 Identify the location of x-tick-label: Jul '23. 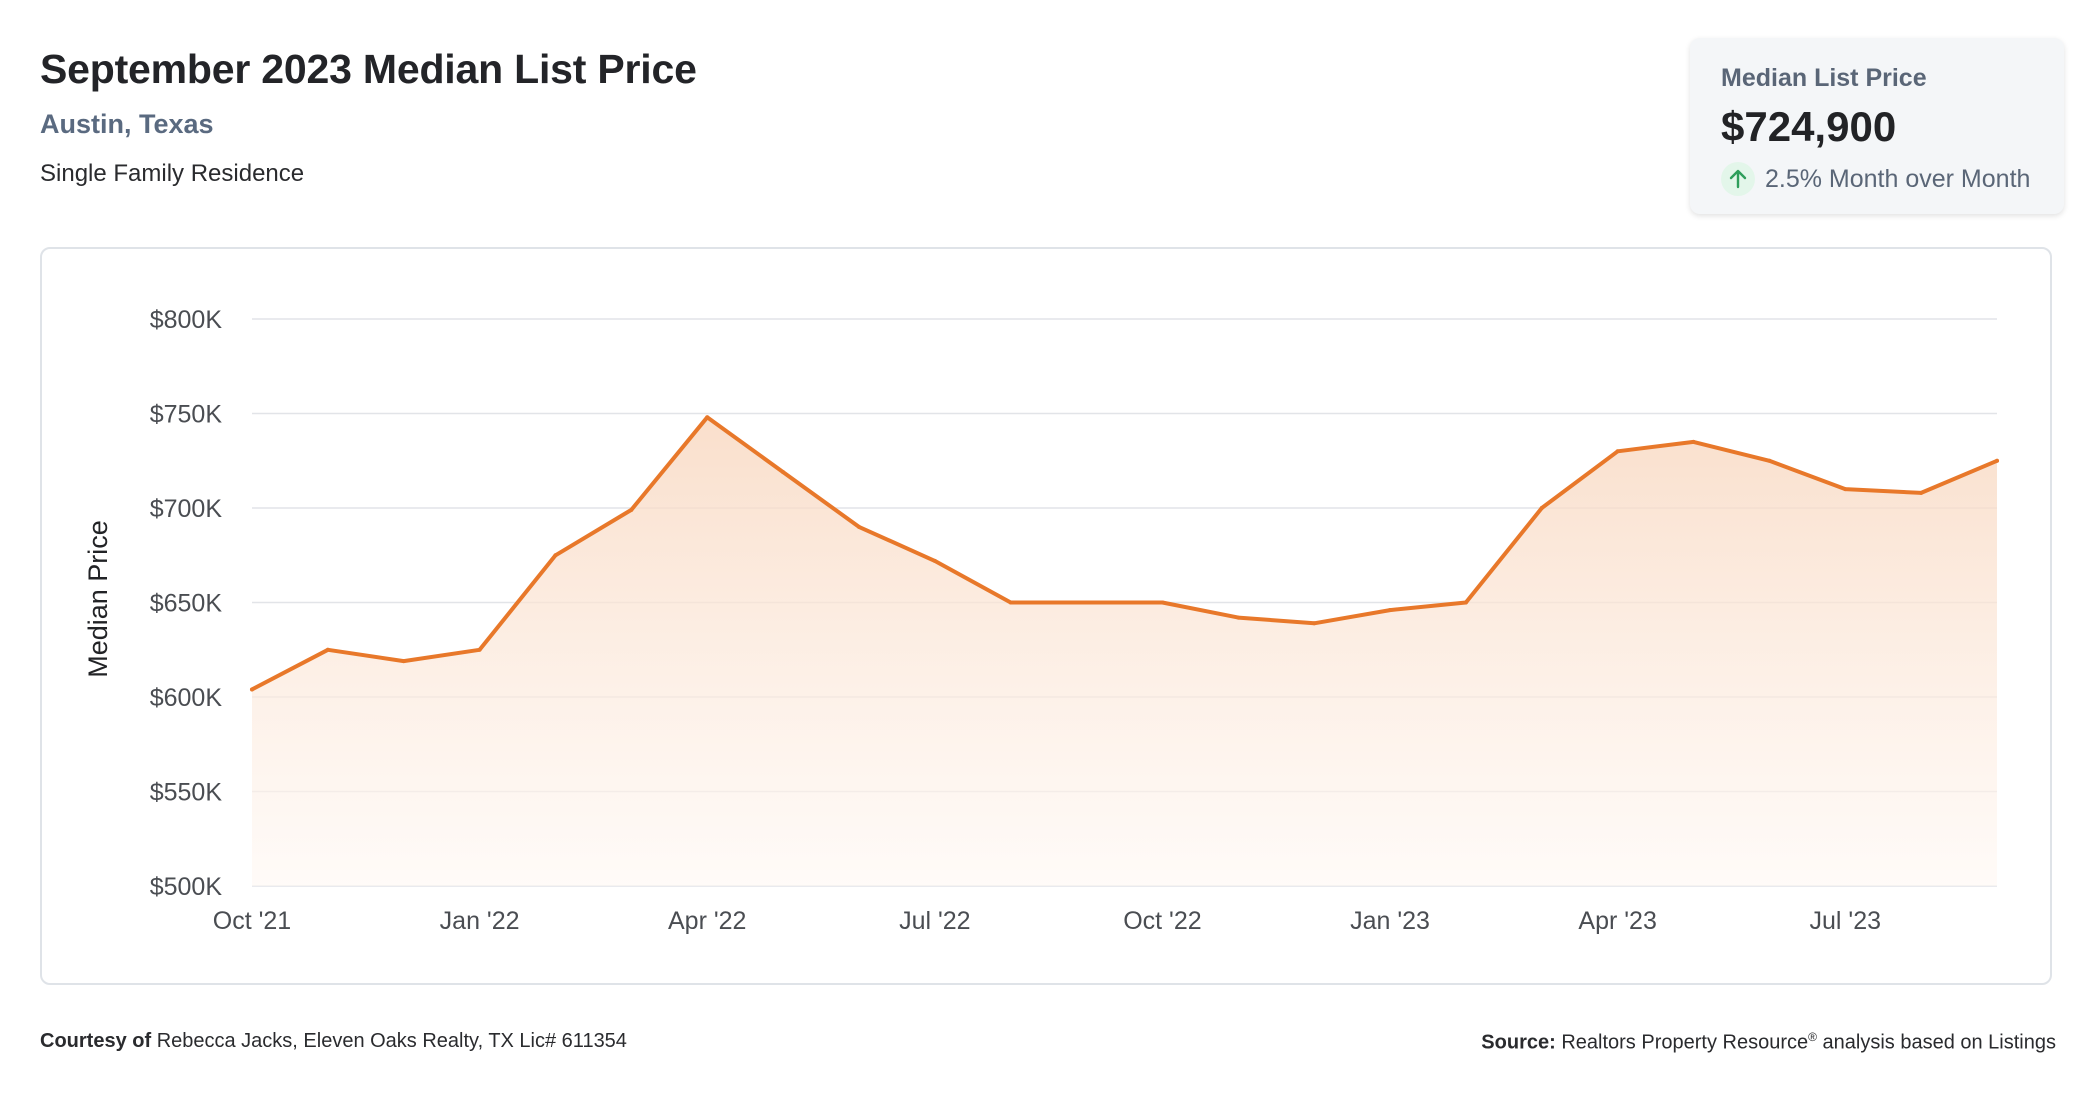
(1845, 921).